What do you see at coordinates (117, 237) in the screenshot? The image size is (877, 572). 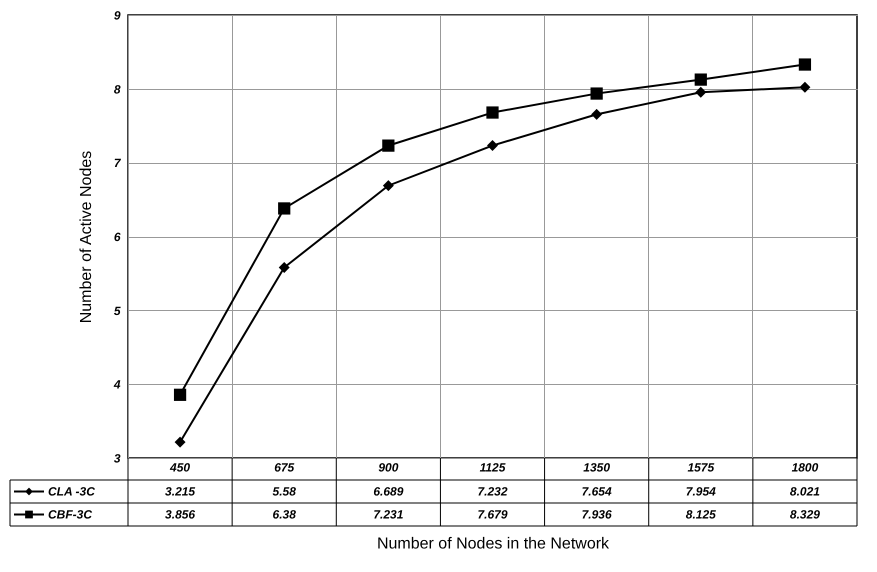 I see `y-tick-label: 6` at bounding box center [117, 237].